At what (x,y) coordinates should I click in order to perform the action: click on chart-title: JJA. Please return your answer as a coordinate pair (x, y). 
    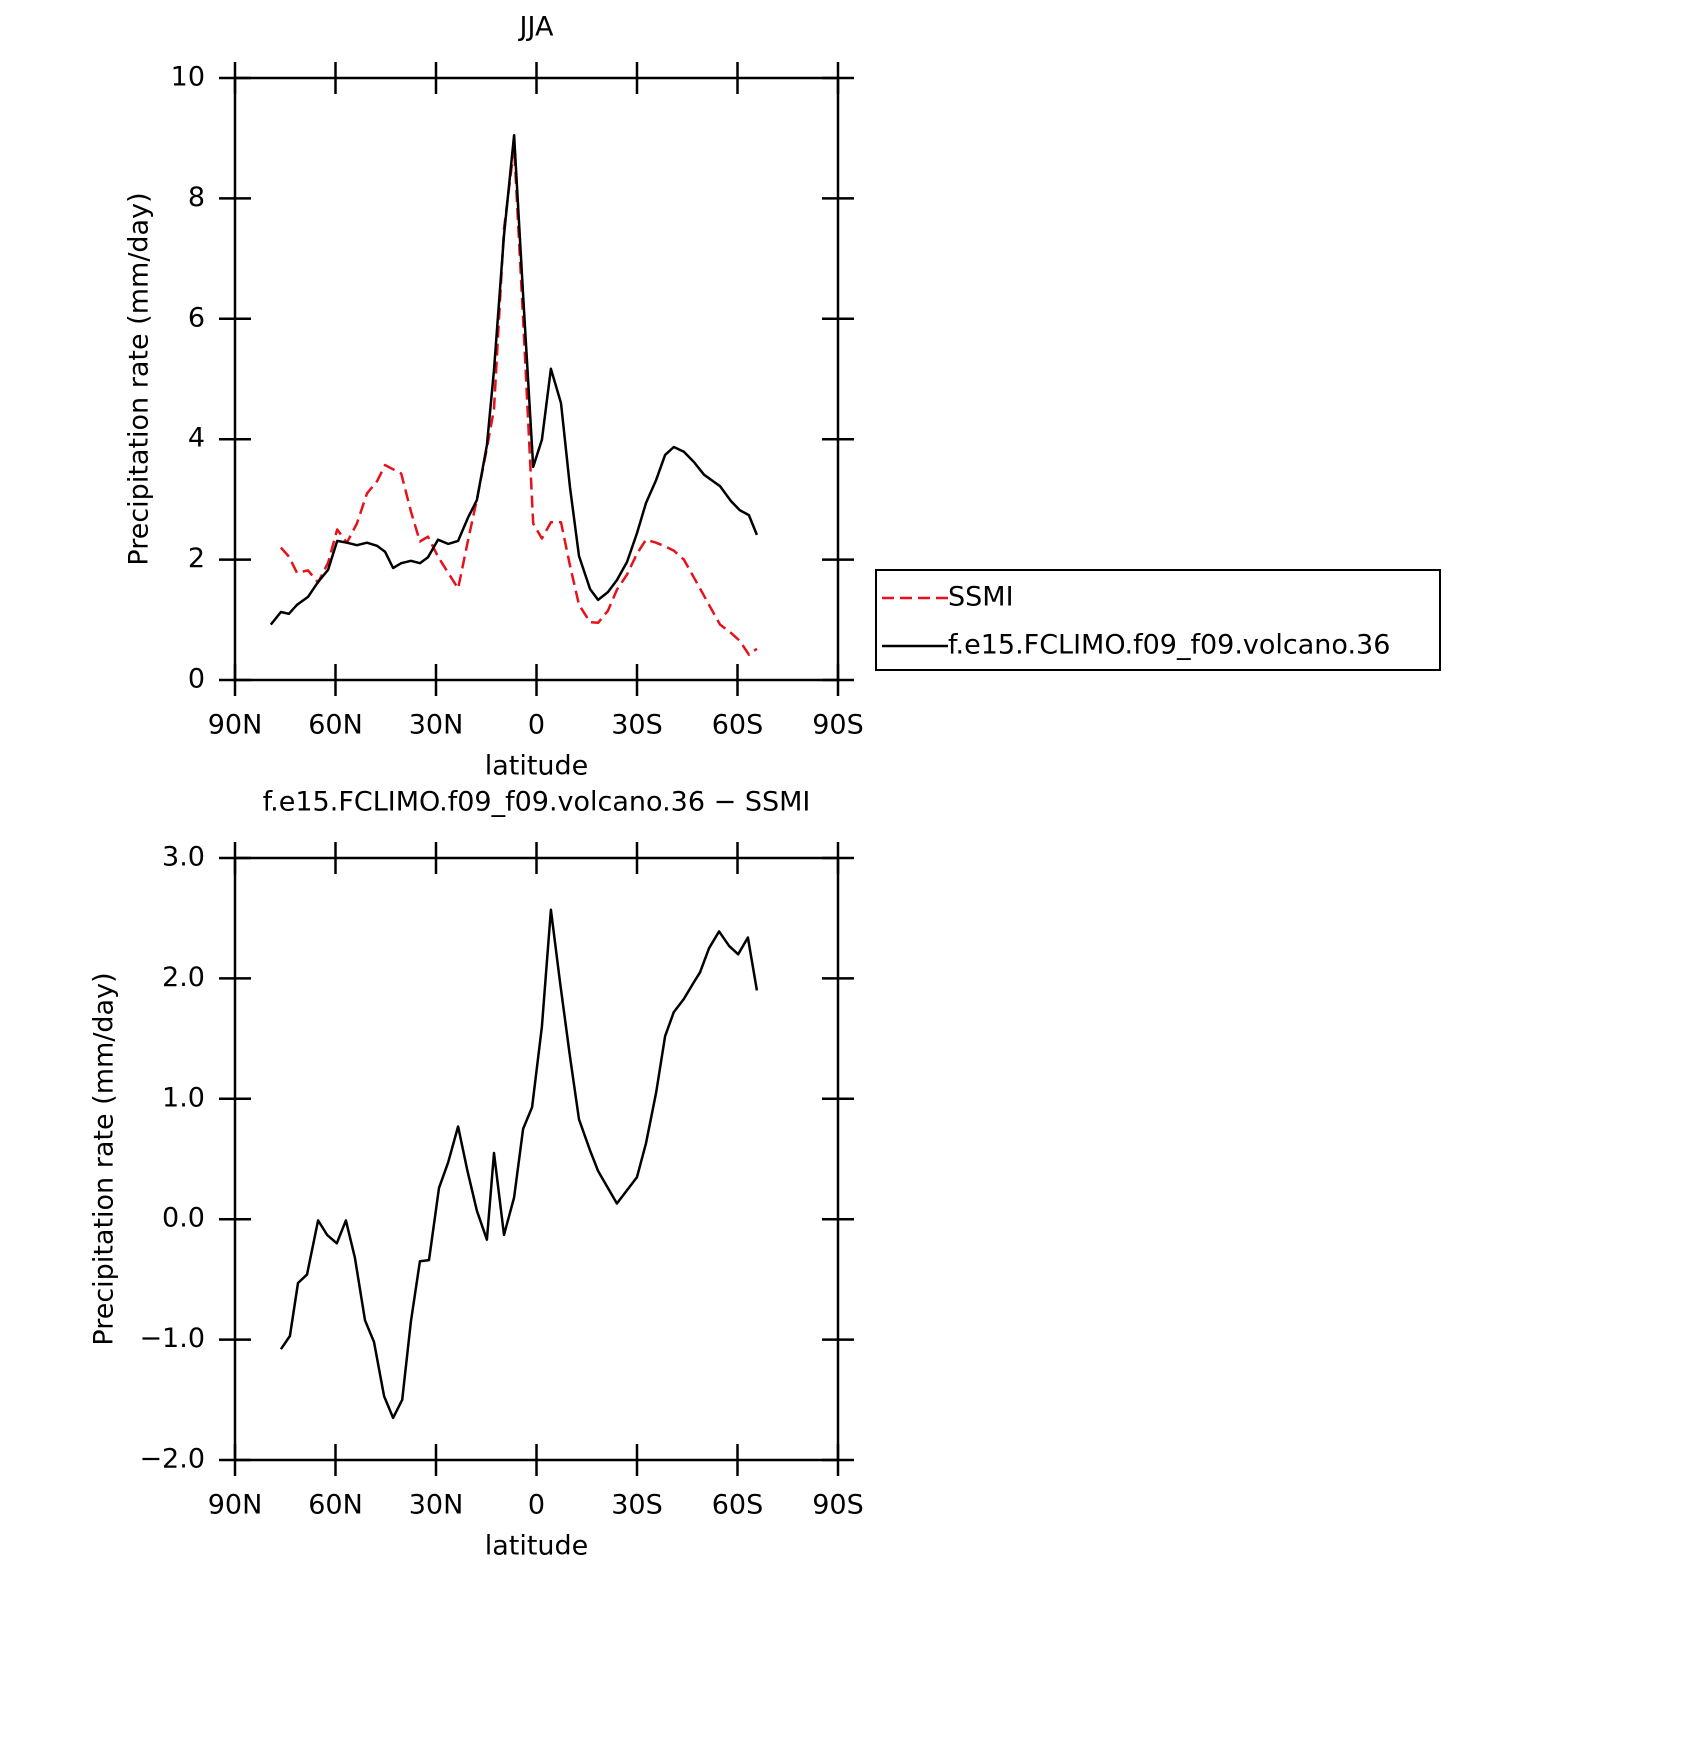
    Looking at the image, I should click on (536, 27).